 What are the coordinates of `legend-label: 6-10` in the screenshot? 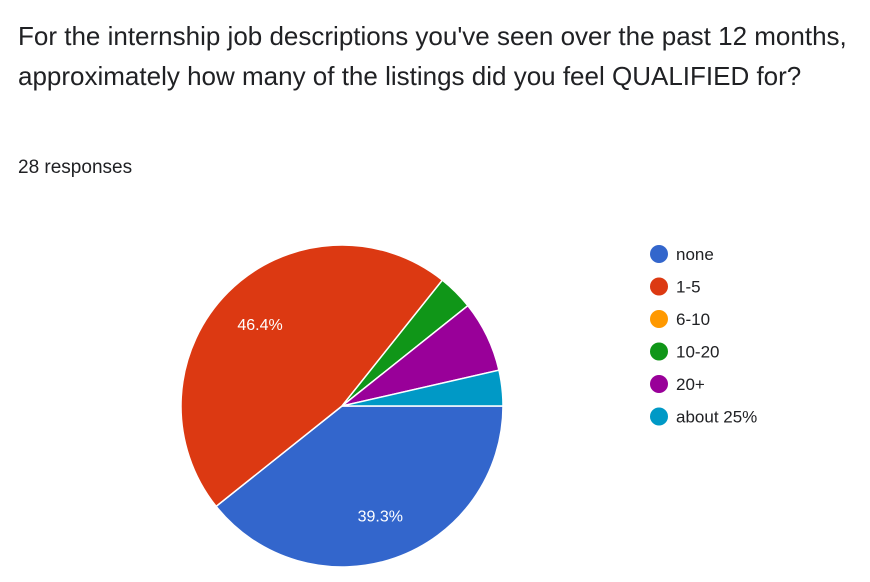 It's located at (693, 319).